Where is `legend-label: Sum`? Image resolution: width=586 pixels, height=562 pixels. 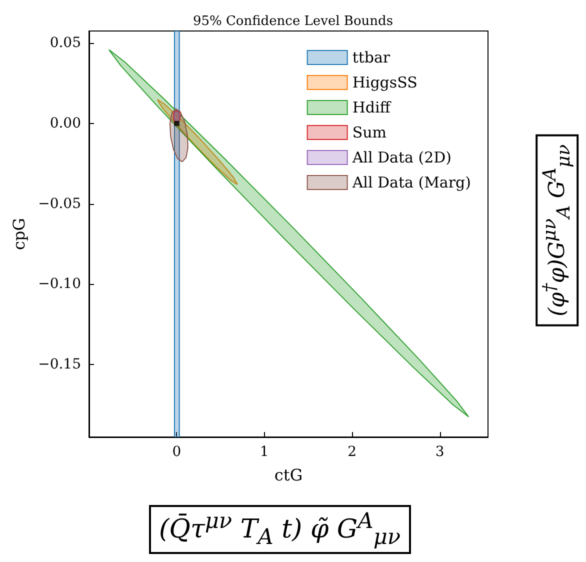 legend-label: Sum is located at coordinates (369, 133).